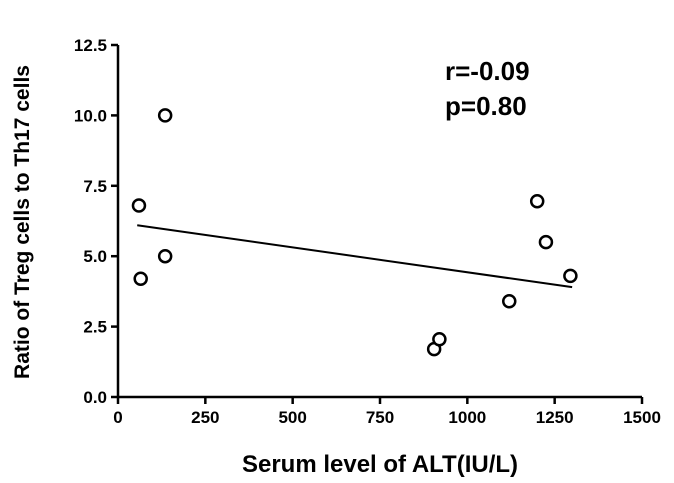 The height and width of the screenshot is (483, 674). What do you see at coordinates (380, 464) in the screenshot?
I see `x-axis-title: Serum level of ALT(IU/L)` at bounding box center [380, 464].